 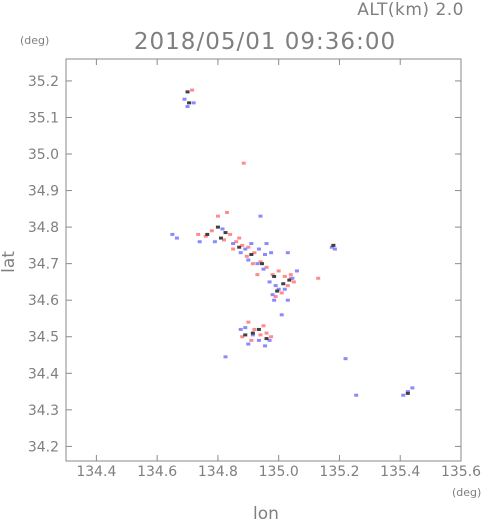 What do you see at coordinates (43, 118) in the screenshot?
I see `y-tick-label: 35.1` at bounding box center [43, 118].